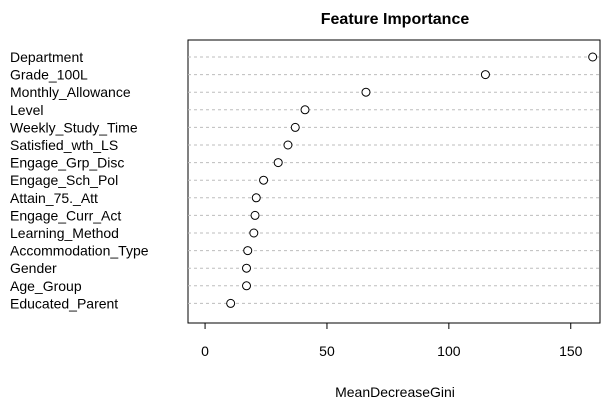 The image size is (603, 403). What do you see at coordinates (26, 110) in the screenshot?
I see `category-label: Level` at bounding box center [26, 110].